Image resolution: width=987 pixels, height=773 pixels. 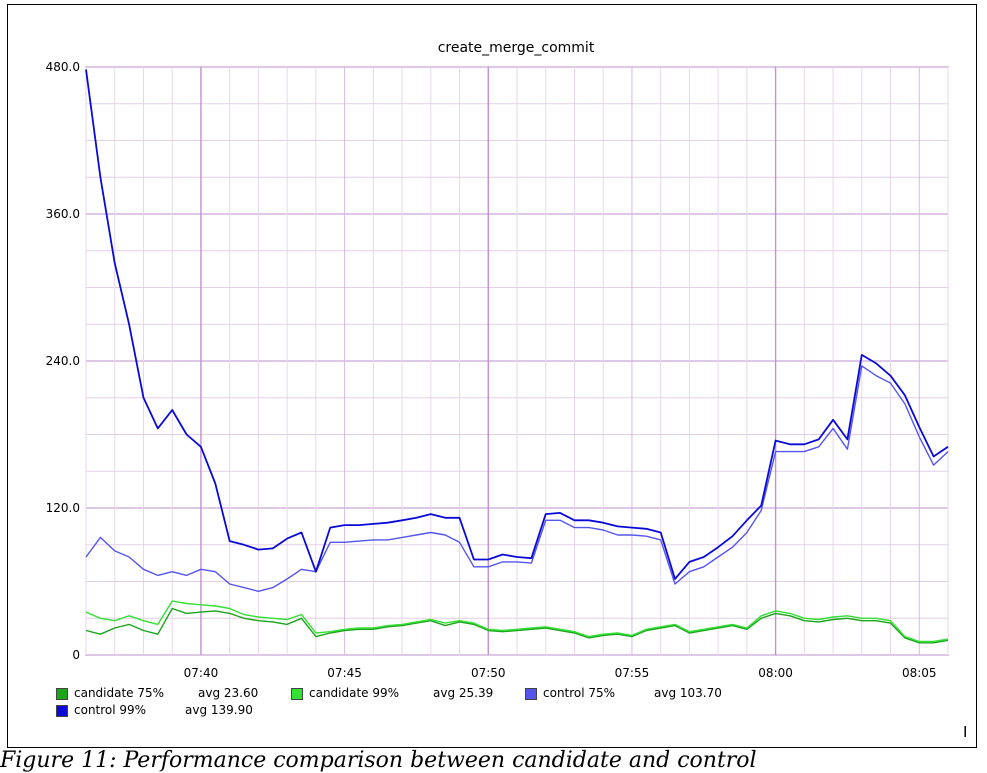 I want to click on x-tick-label: 08:05, so click(x=919, y=673).